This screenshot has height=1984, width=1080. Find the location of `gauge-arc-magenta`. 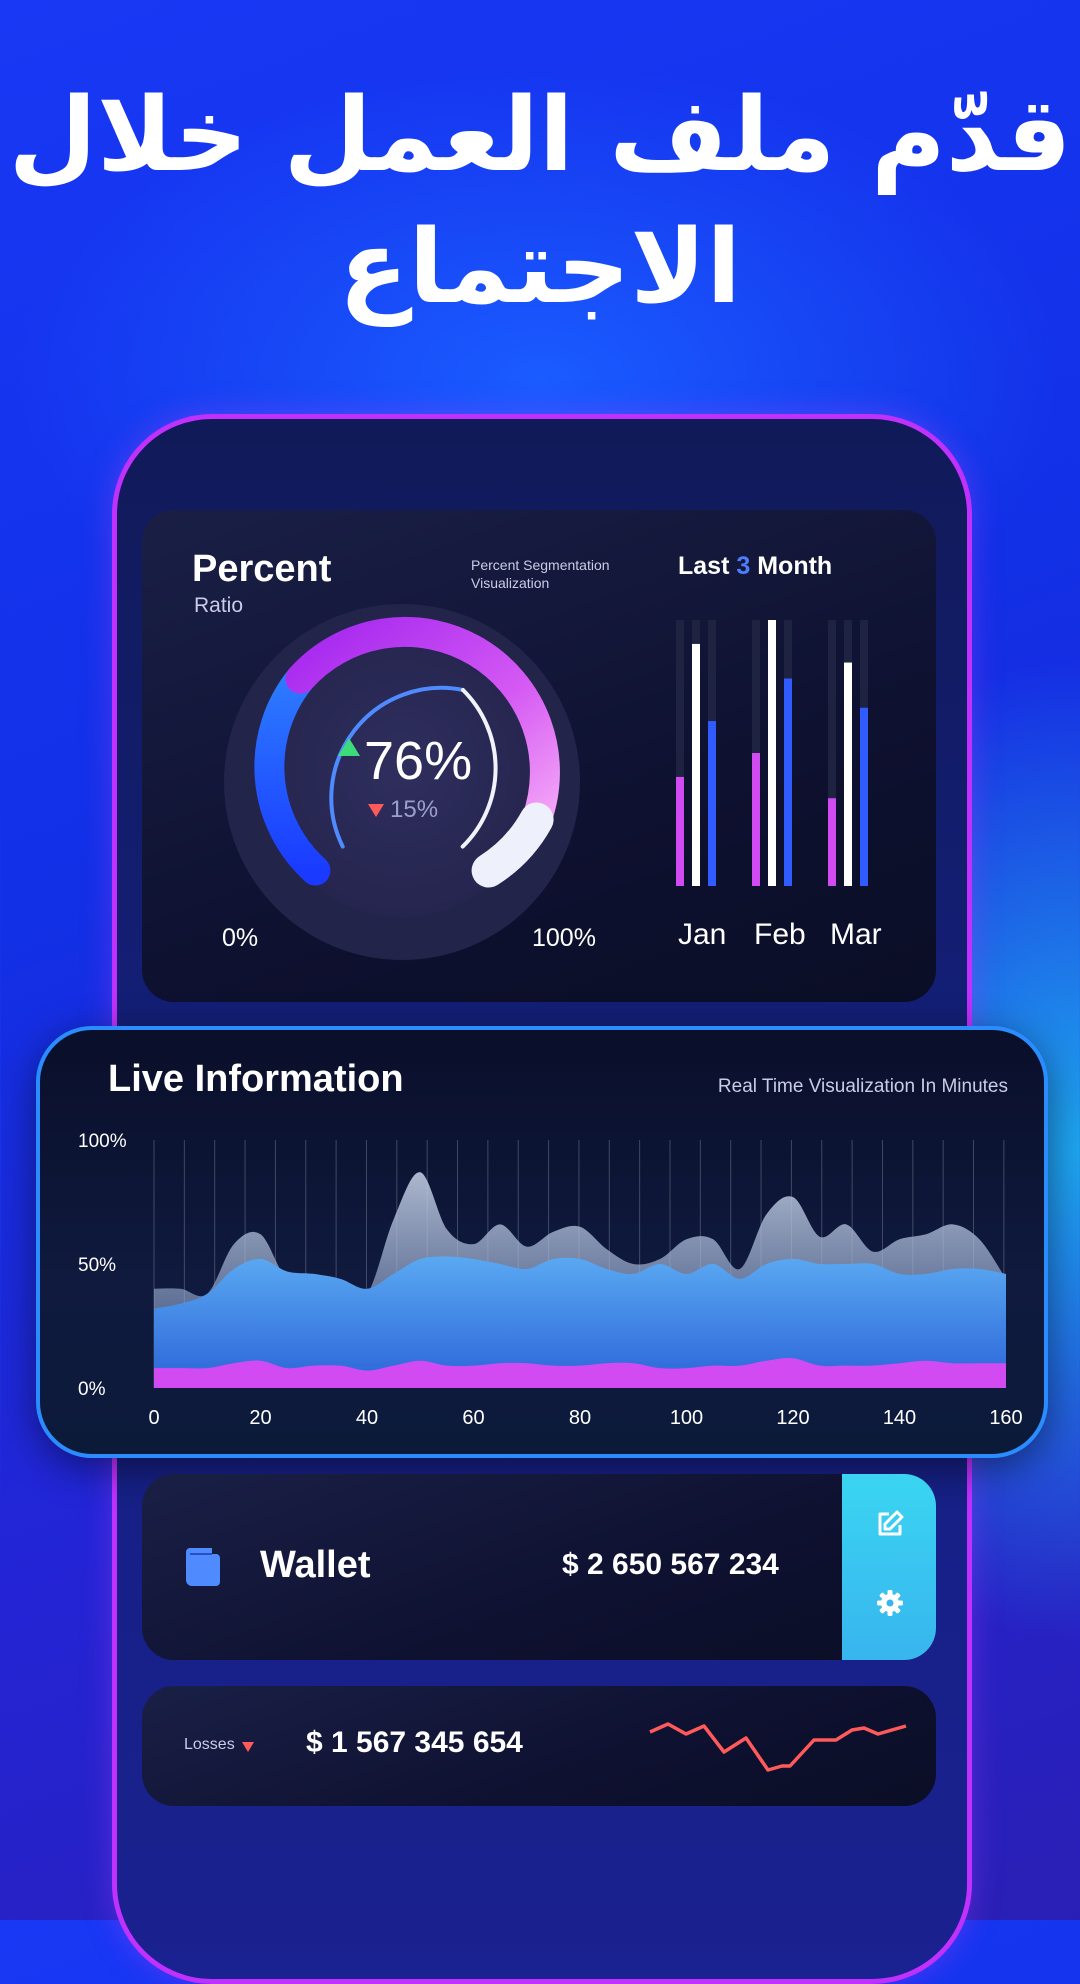

gauge-arc-magenta is located at coordinates (422, 725).